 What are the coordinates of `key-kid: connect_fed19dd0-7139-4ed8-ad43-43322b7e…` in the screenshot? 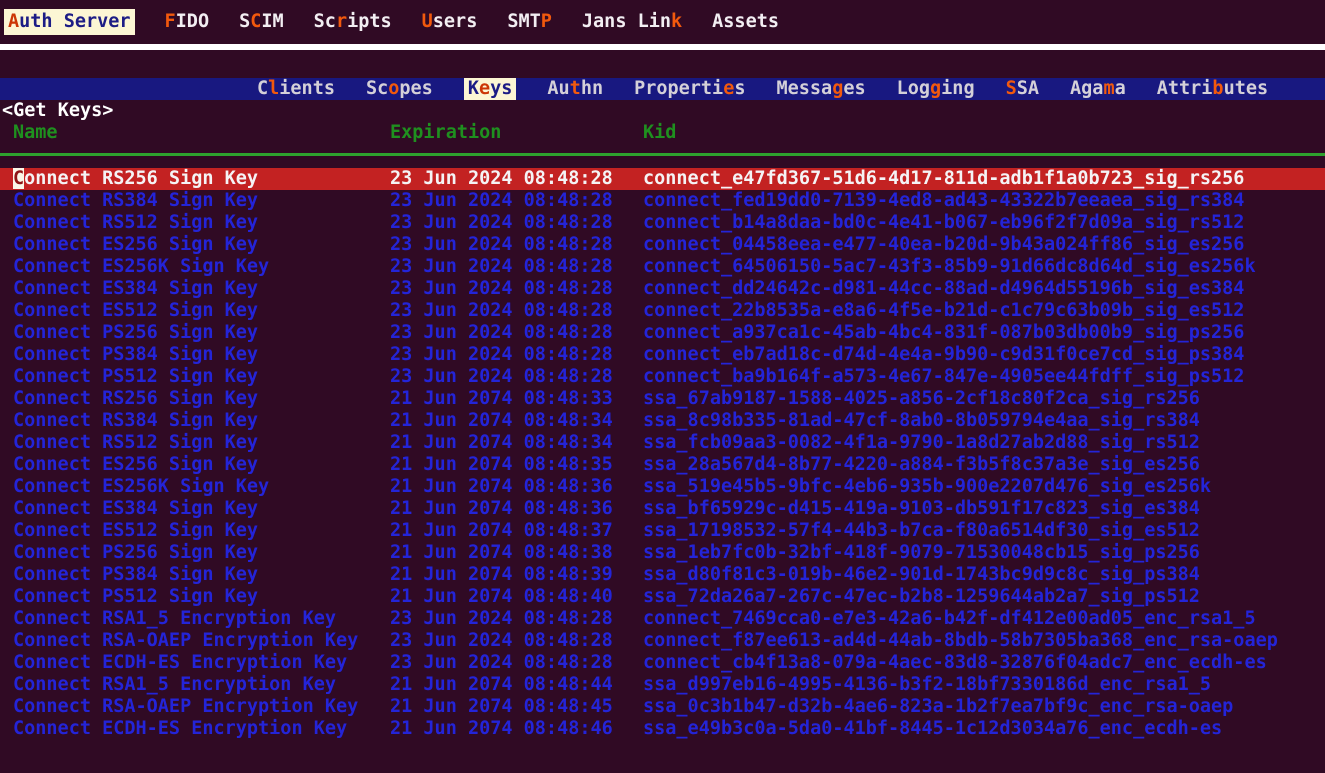 It's located at (944, 200).